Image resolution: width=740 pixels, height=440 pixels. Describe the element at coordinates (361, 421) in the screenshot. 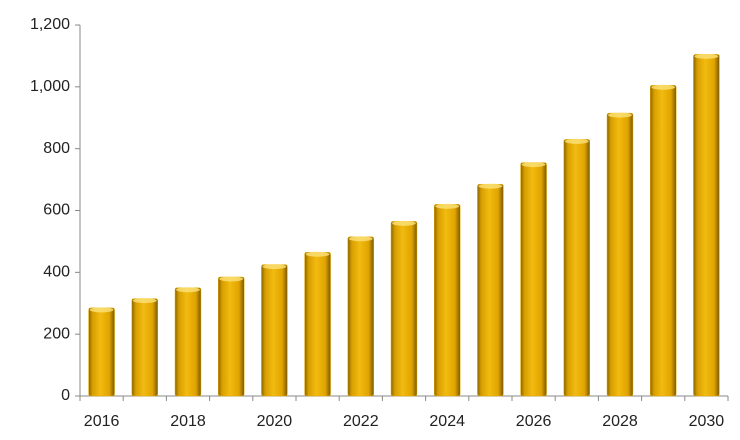

I see `x-tick-label: 2022` at that location.